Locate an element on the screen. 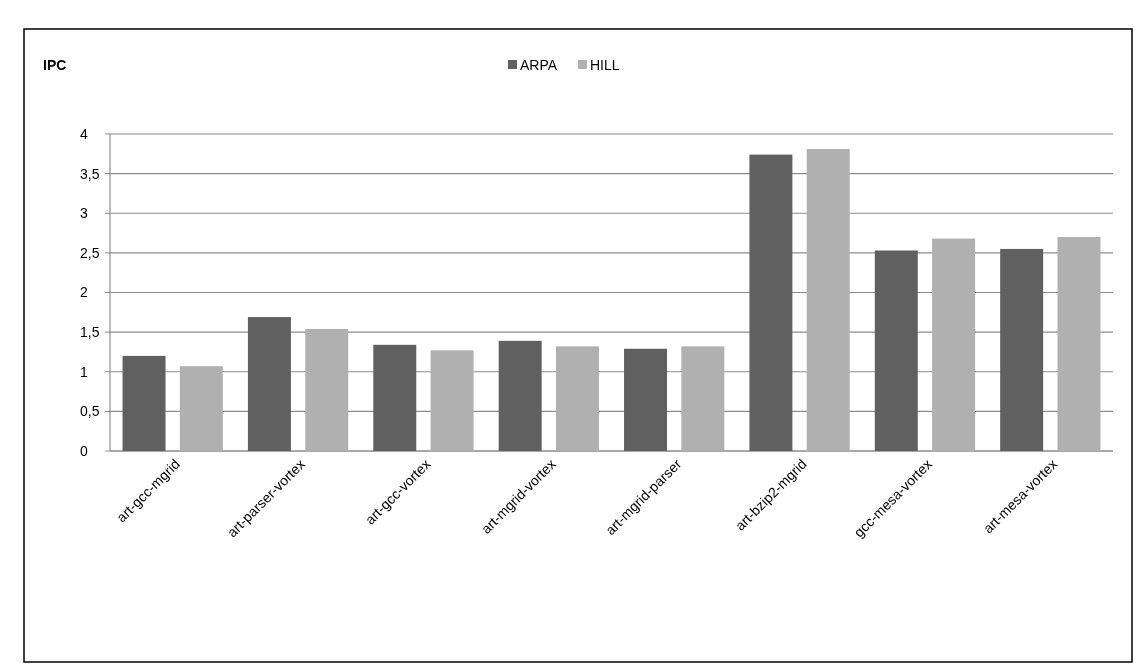 Image resolution: width=1141 pixels, height=672 pixels. y-tick-label: 0,5 is located at coordinates (90, 411).